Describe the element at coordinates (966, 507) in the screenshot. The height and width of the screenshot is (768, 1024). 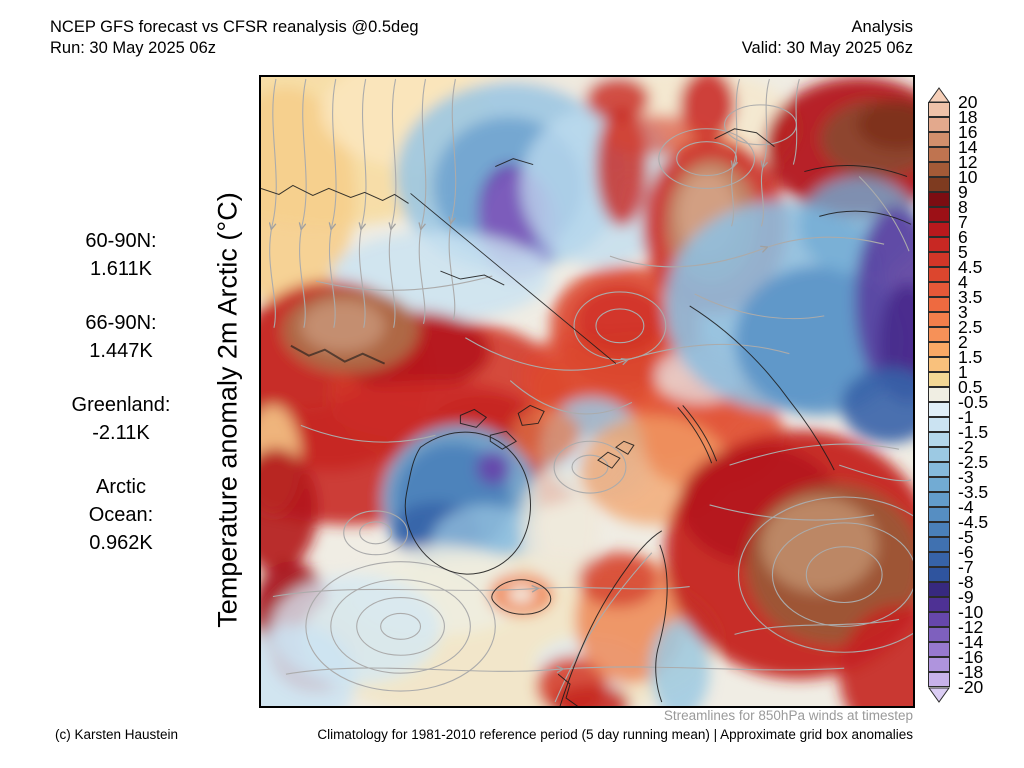
I see `colorbar-tick-label: -4` at that location.